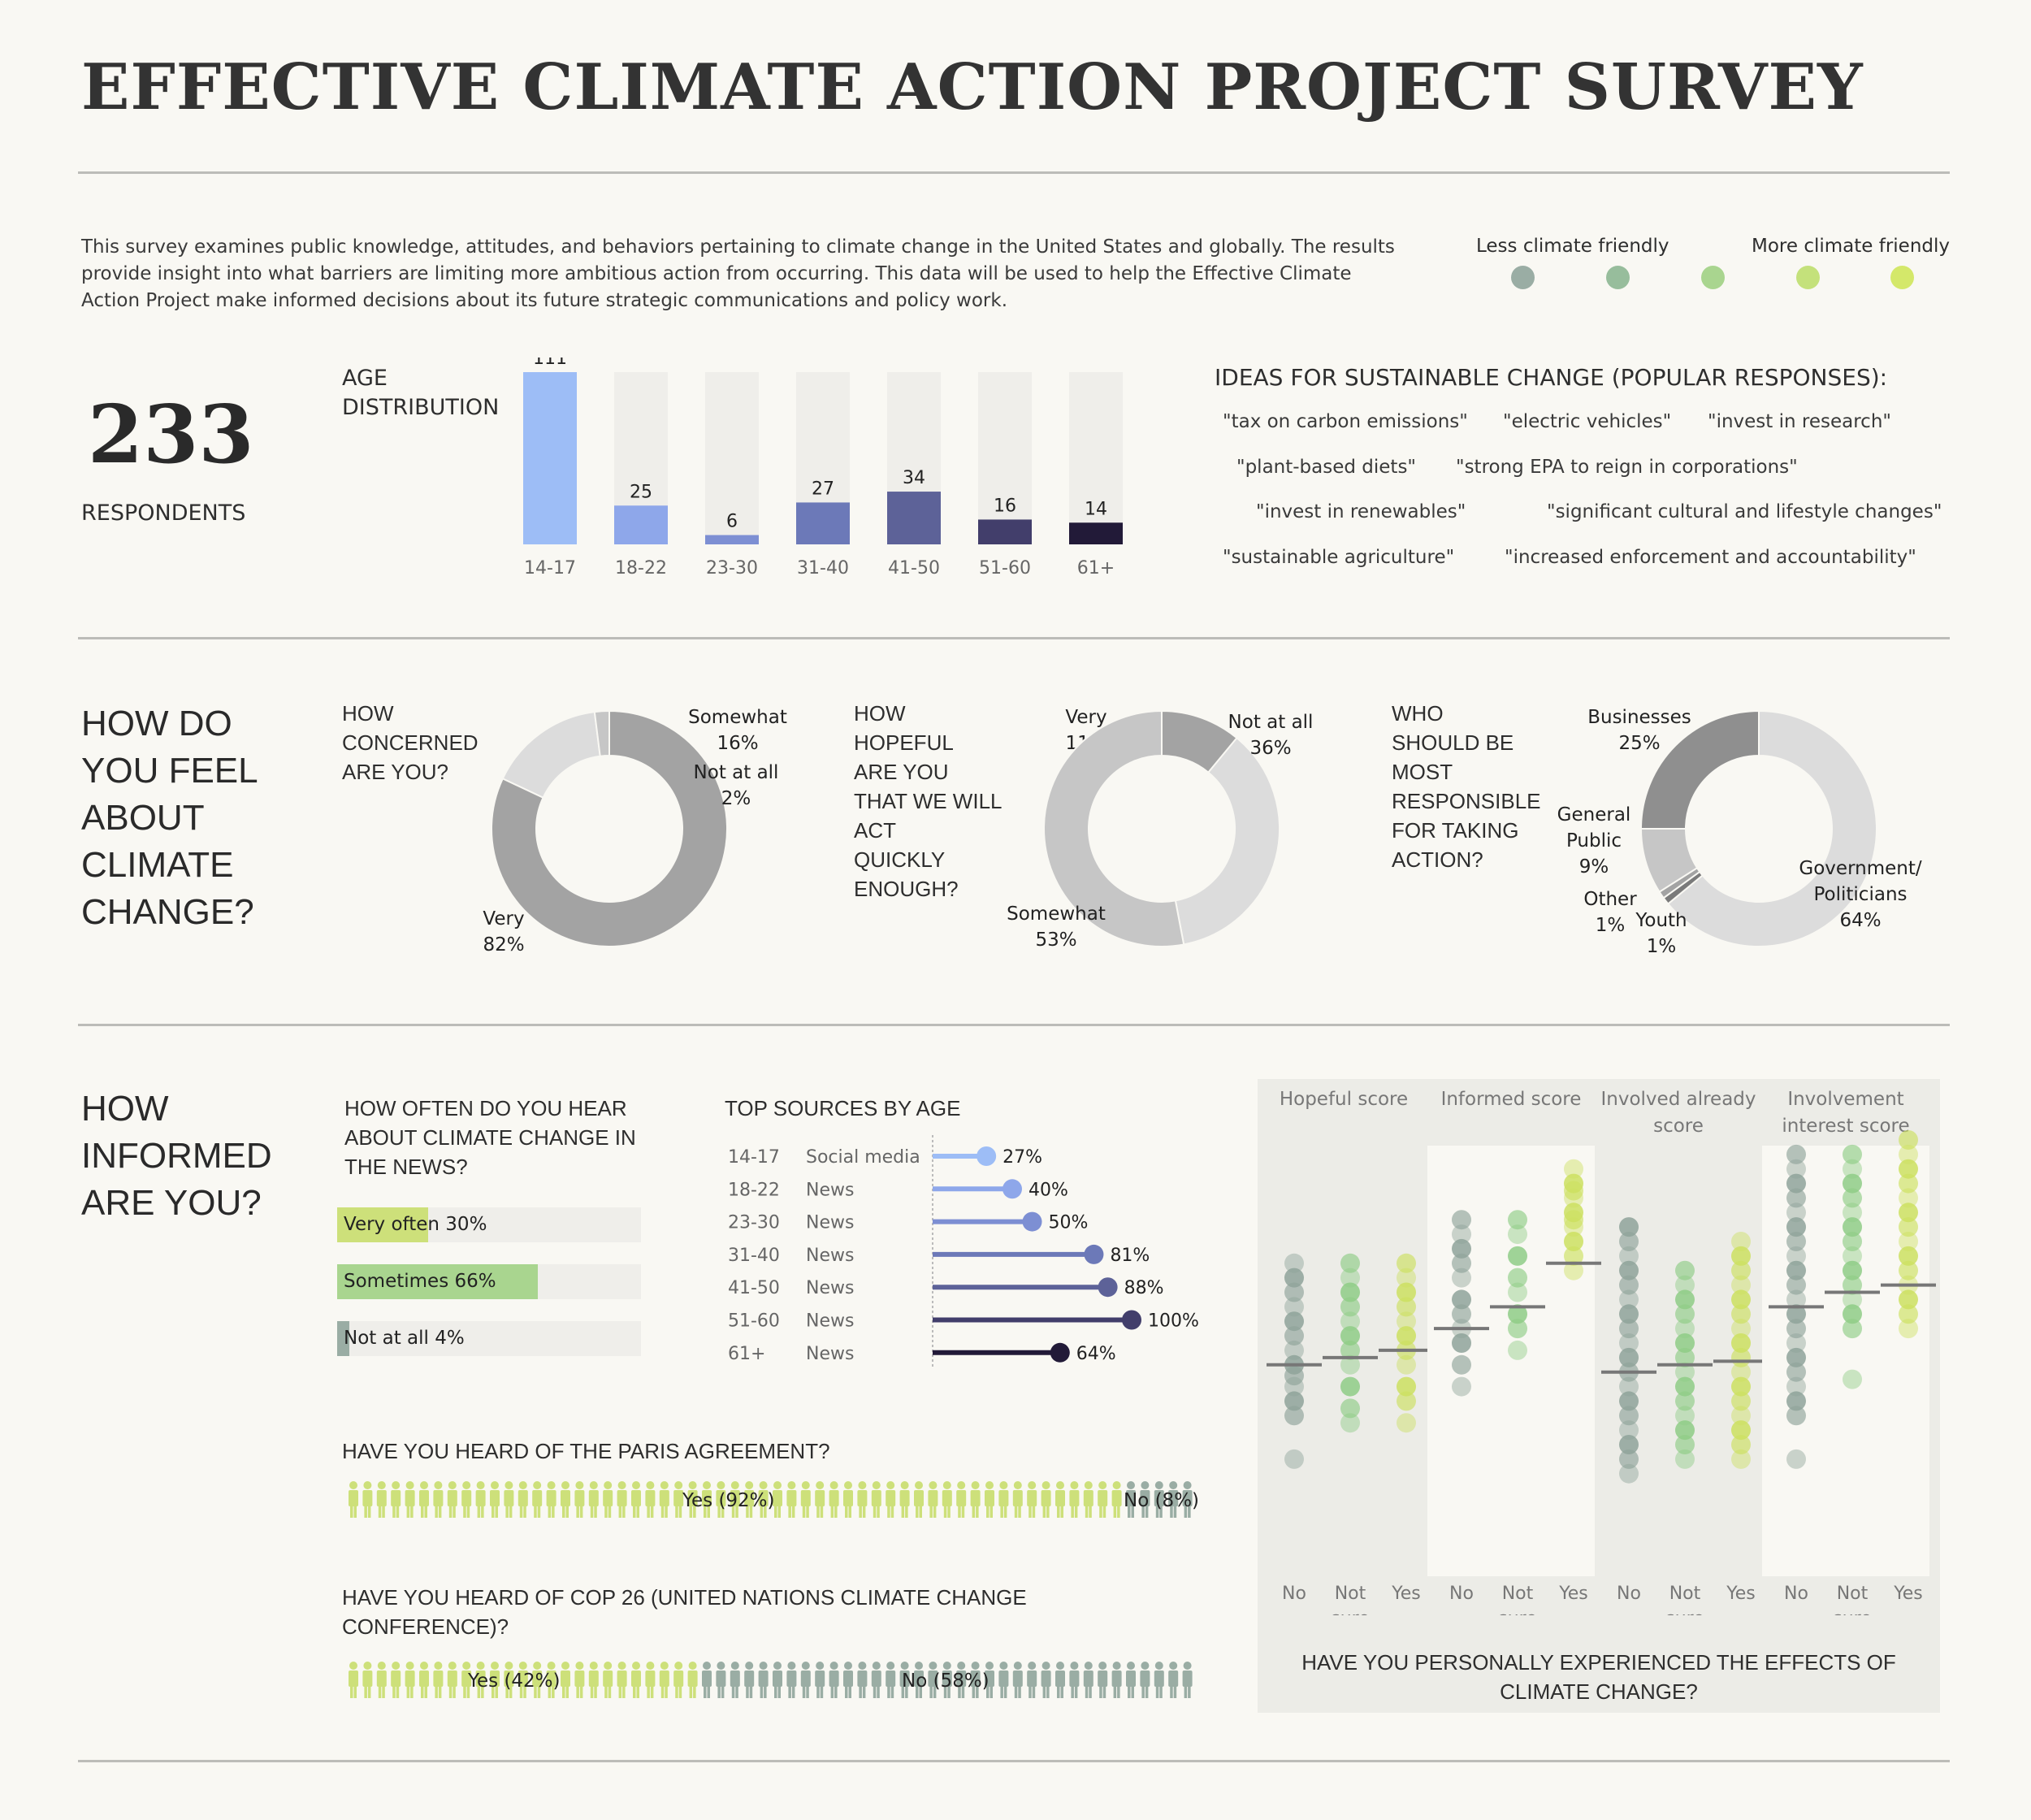 This screenshot has height=1820, width=2031. What do you see at coordinates (404, 1338) in the screenshot?
I see `news-bar-label: Not at all 4%` at bounding box center [404, 1338].